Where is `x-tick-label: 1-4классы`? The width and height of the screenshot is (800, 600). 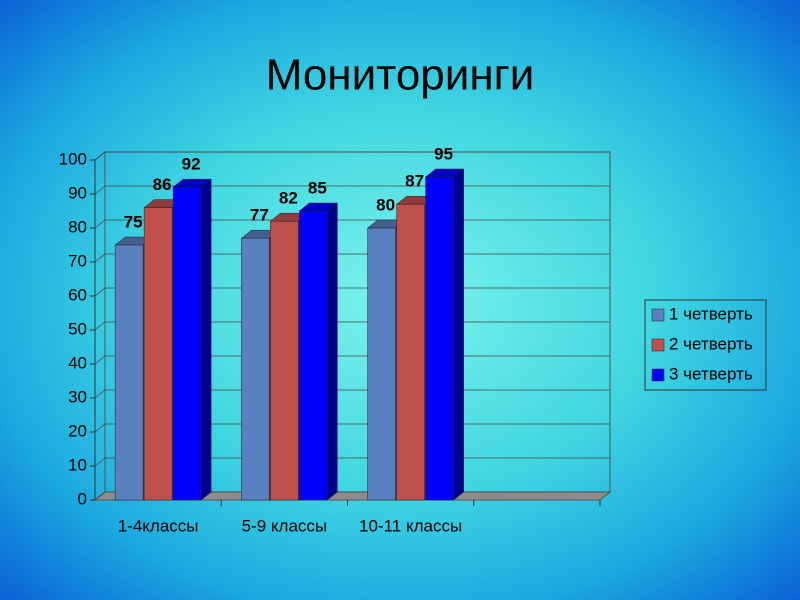 x-tick-label: 1-4классы is located at coordinates (158, 525).